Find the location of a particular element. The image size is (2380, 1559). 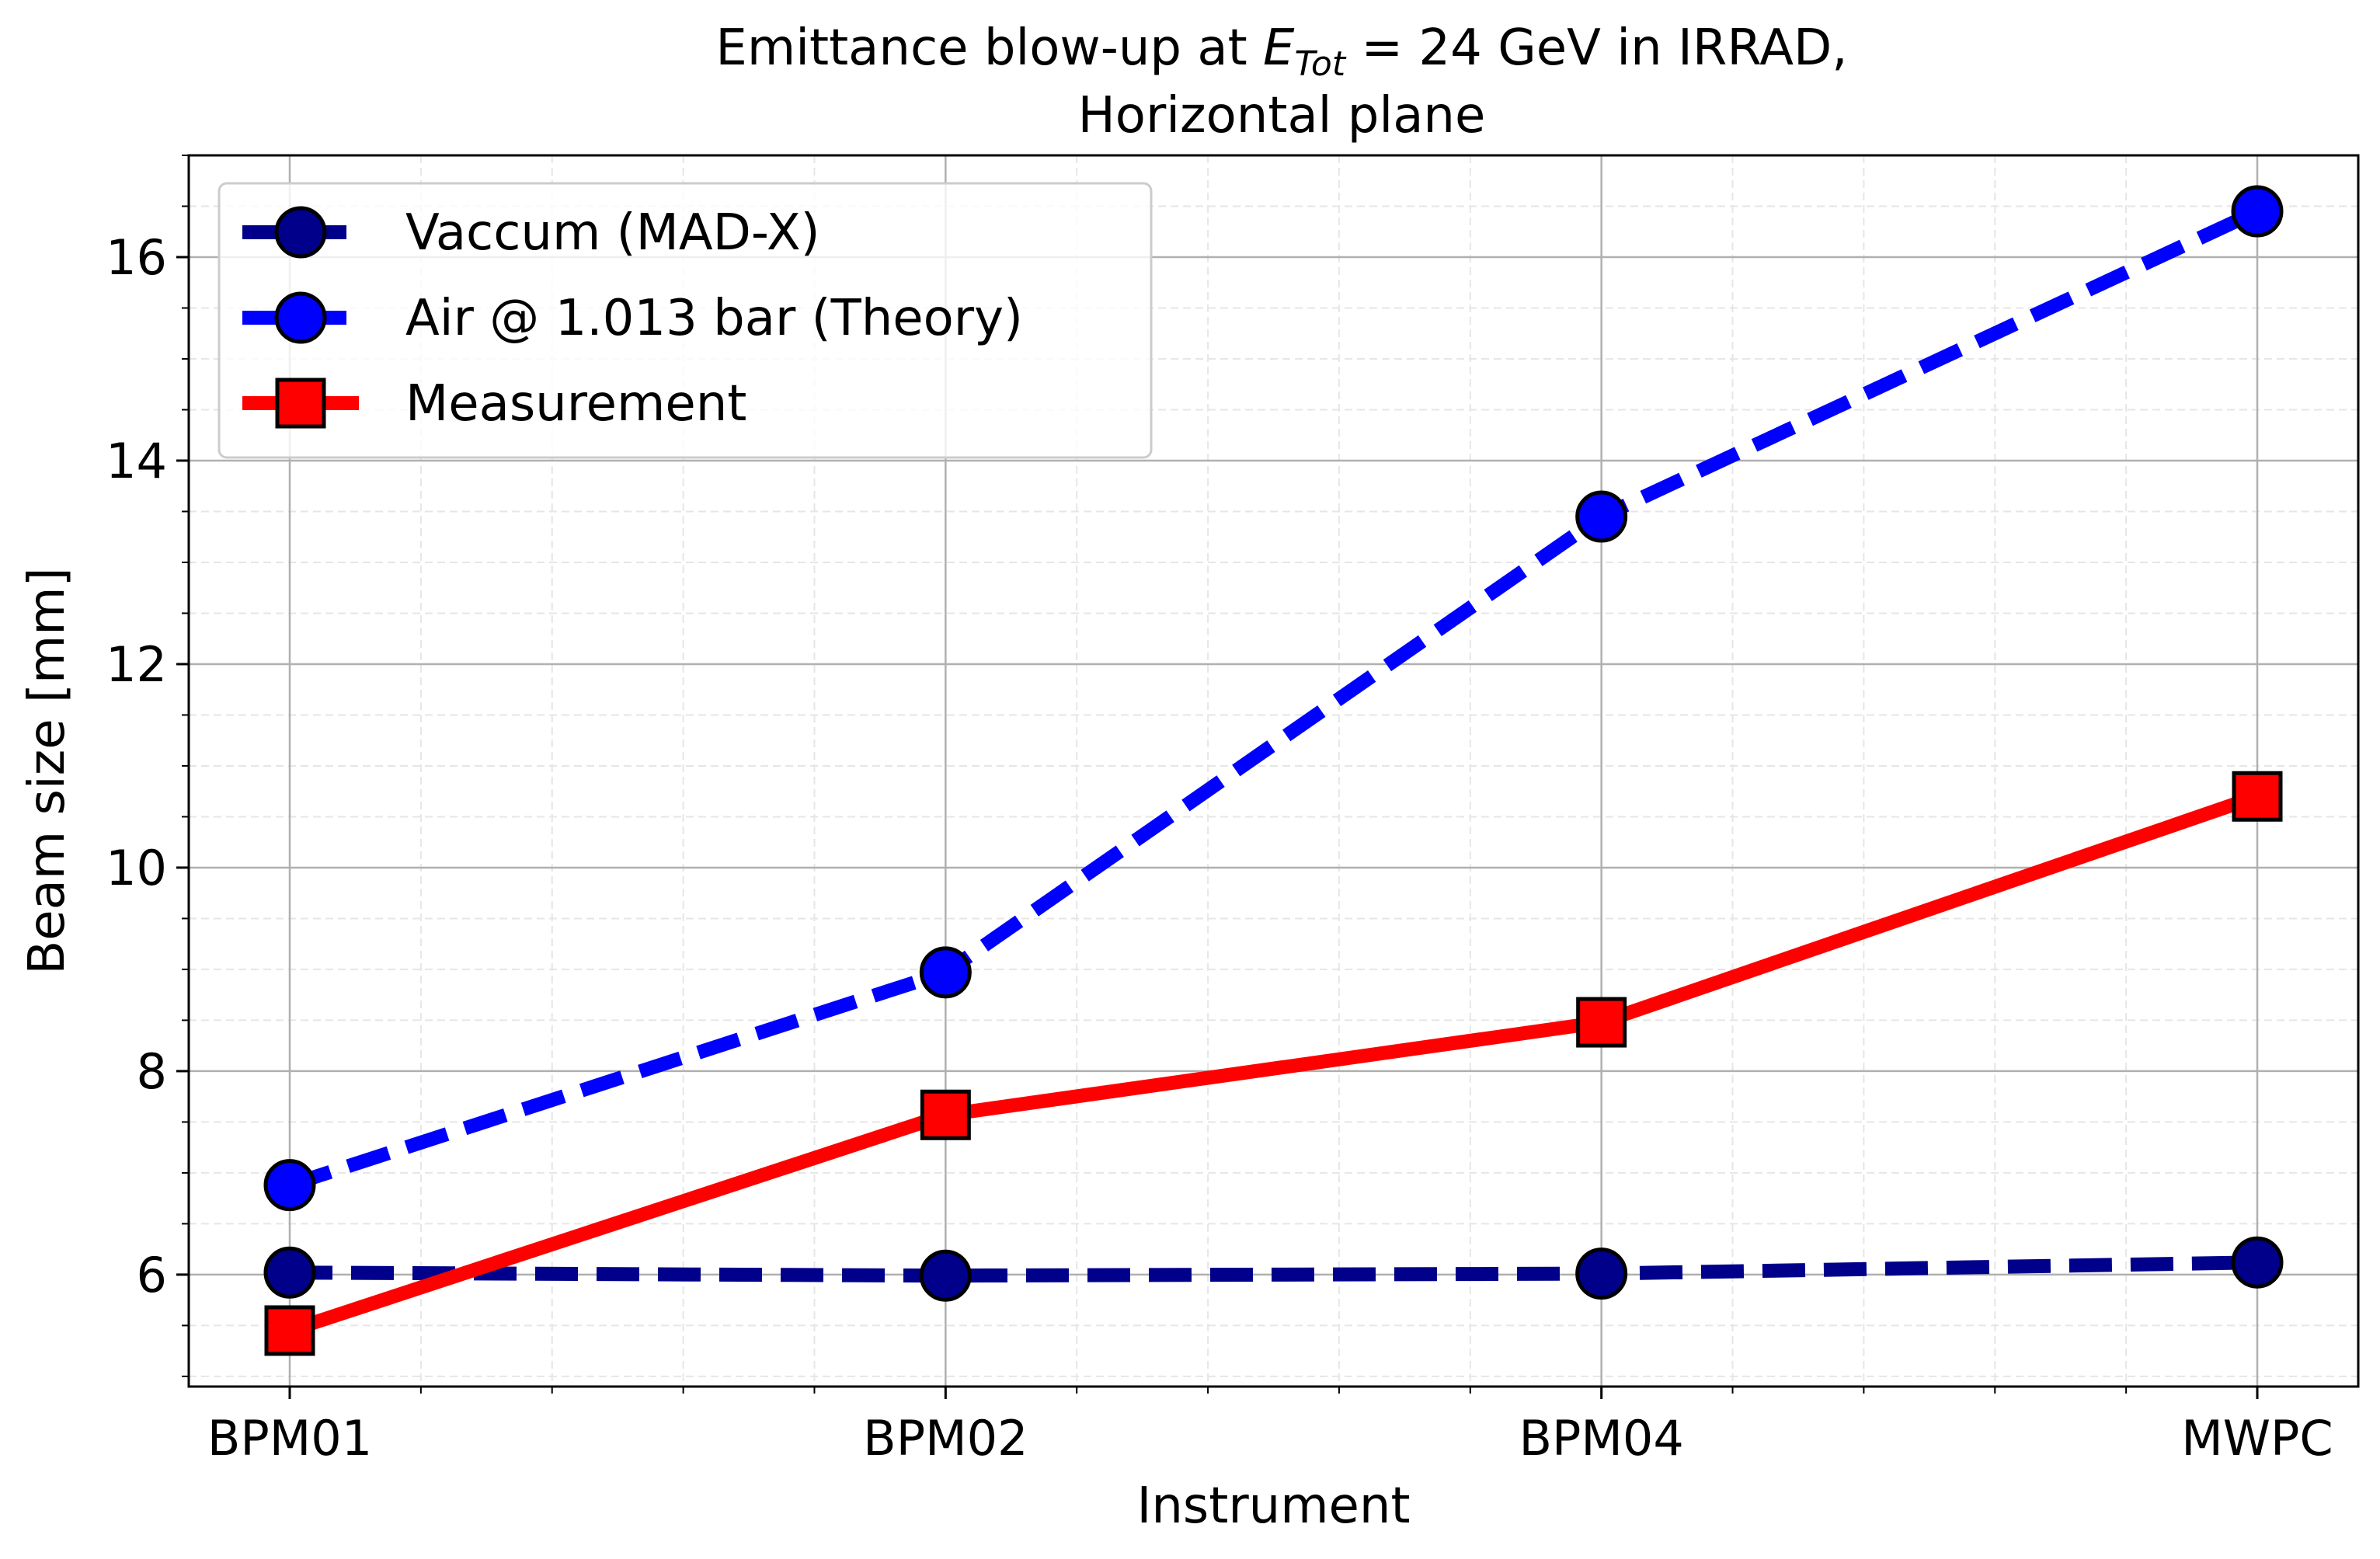

x-axis-label: Instrument is located at coordinates (1273, 1506).